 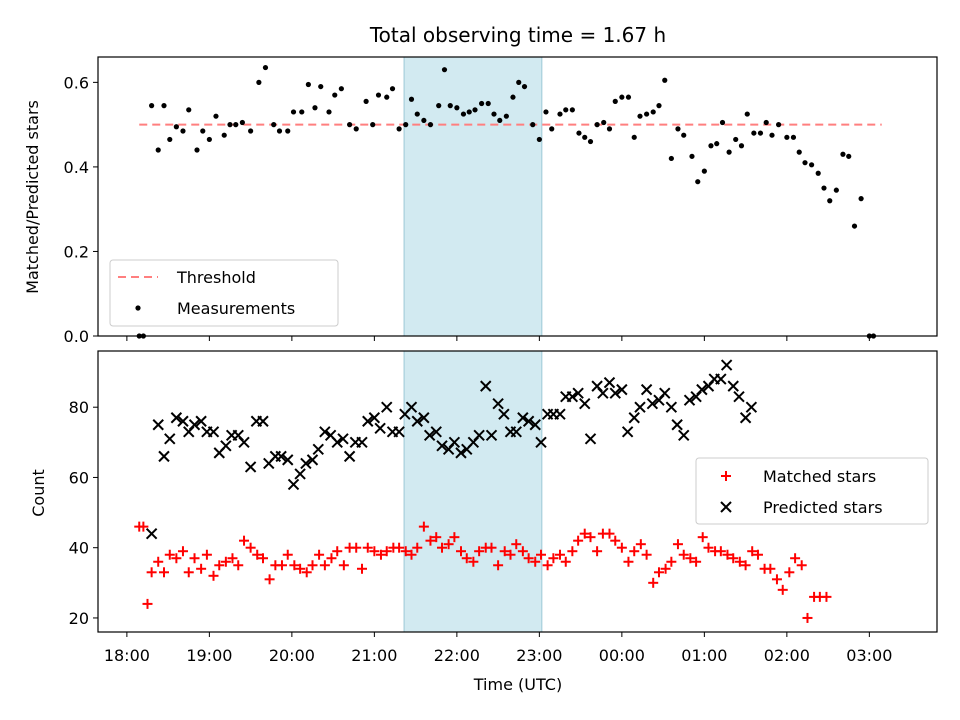 I want to click on top-y-axis-label: Matched/Predicted stars, so click(x=32, y=197).